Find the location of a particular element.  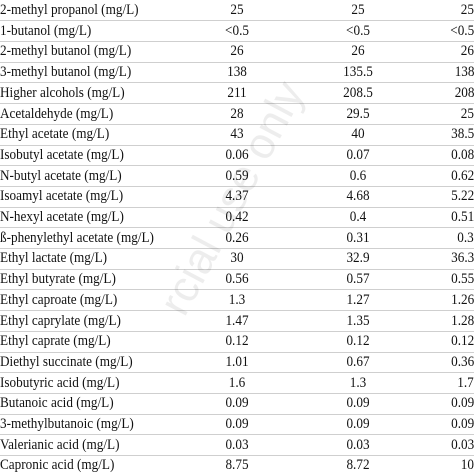

cell: 40 is located at coordinates (358, 134).